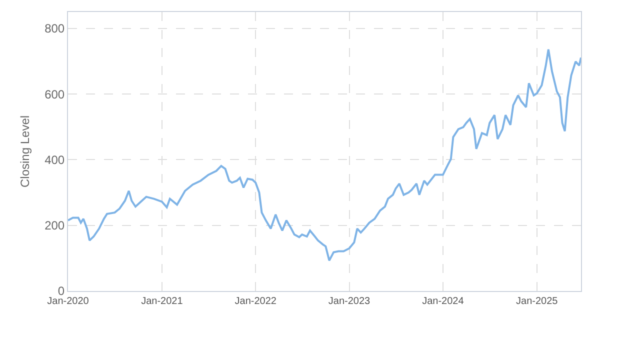  What do you see at coordinates (61, 291) in the screenshot?
I see `y-tick-label: 0` at bounding box center [61, 291].